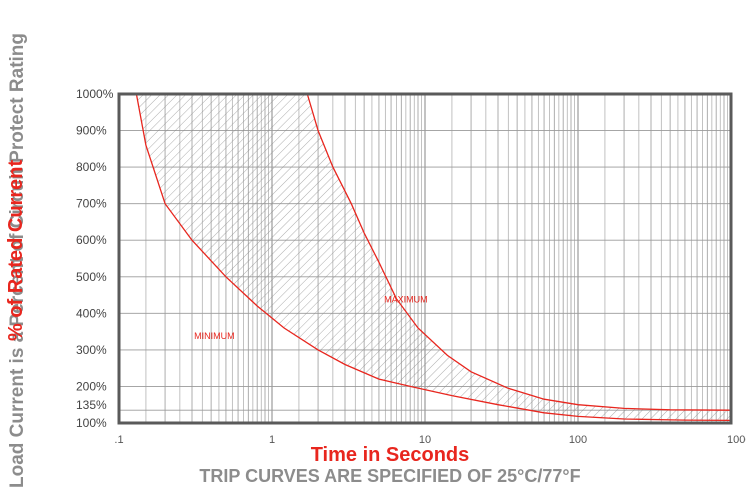  I want to click on series-label-maximum: MAXIMUM, so click(406, 299).